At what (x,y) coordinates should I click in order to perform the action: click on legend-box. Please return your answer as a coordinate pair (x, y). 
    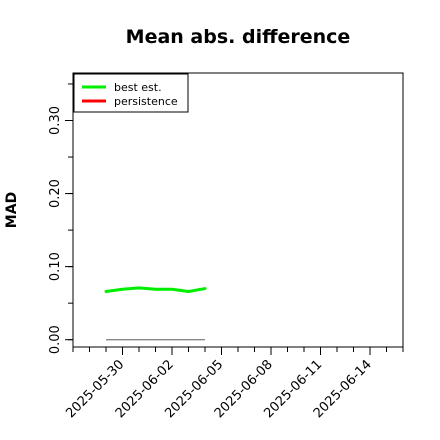
    Looking at the image, I should click on (131, 93).